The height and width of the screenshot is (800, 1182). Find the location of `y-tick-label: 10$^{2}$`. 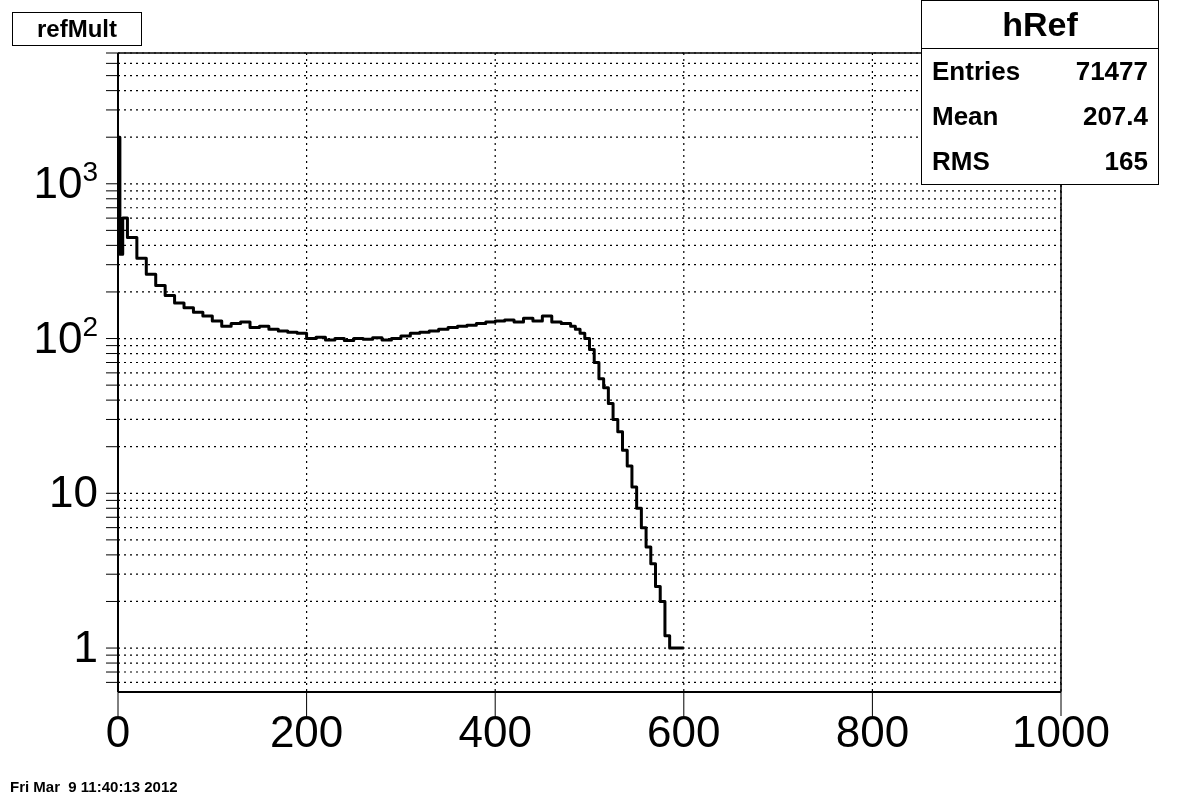

y-tick-label: 10$^{2}$ is located at coordinates (65, 336).